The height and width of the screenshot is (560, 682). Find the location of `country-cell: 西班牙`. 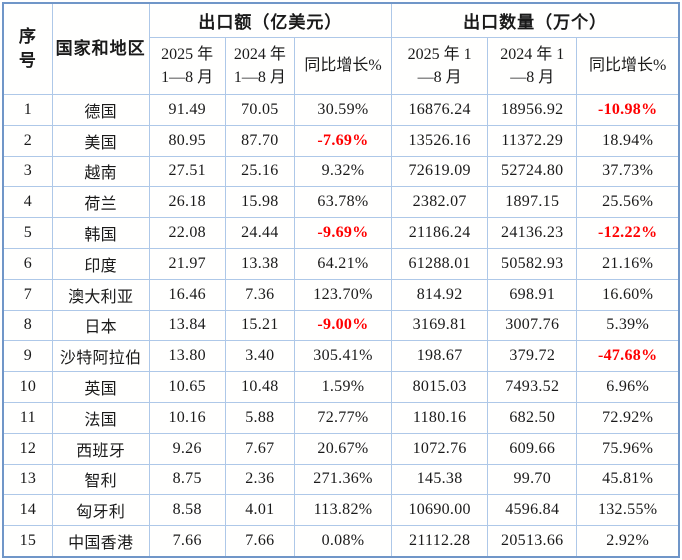

country-cell: 西班牙 is located at coordinates (100, 448).